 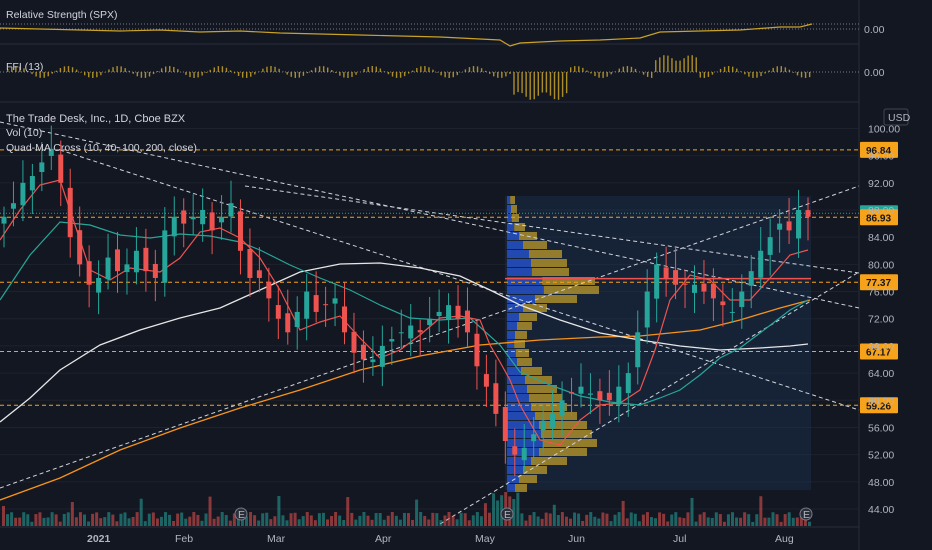 What do you see at coordinates (276, 539) in the screenshot?
I see `time-tick-label: Mar` at bounding box center [276, 539].